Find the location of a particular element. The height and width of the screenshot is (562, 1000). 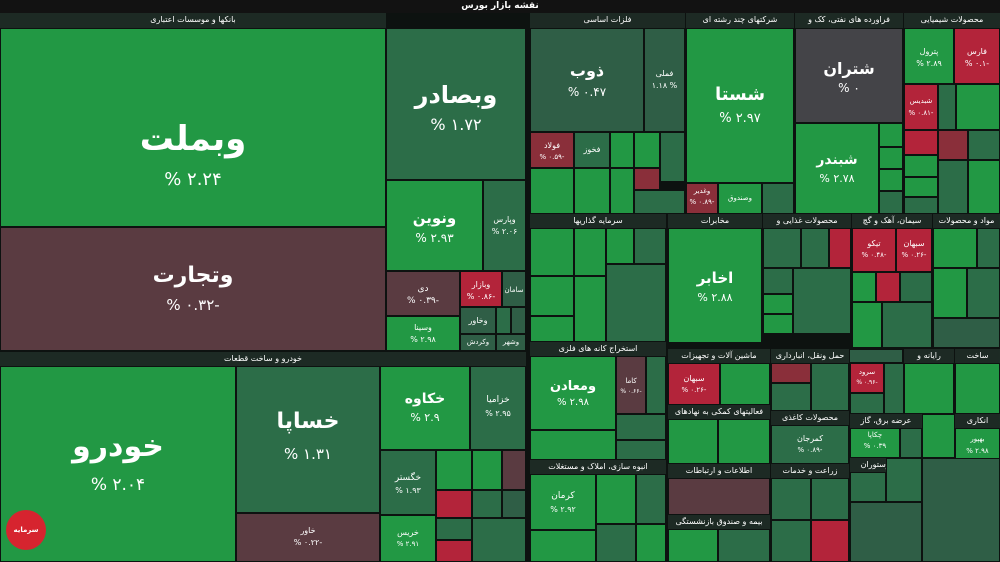

sector-machinery: ماشین آلات و تجهیزات is located at coordinates (719, 356).